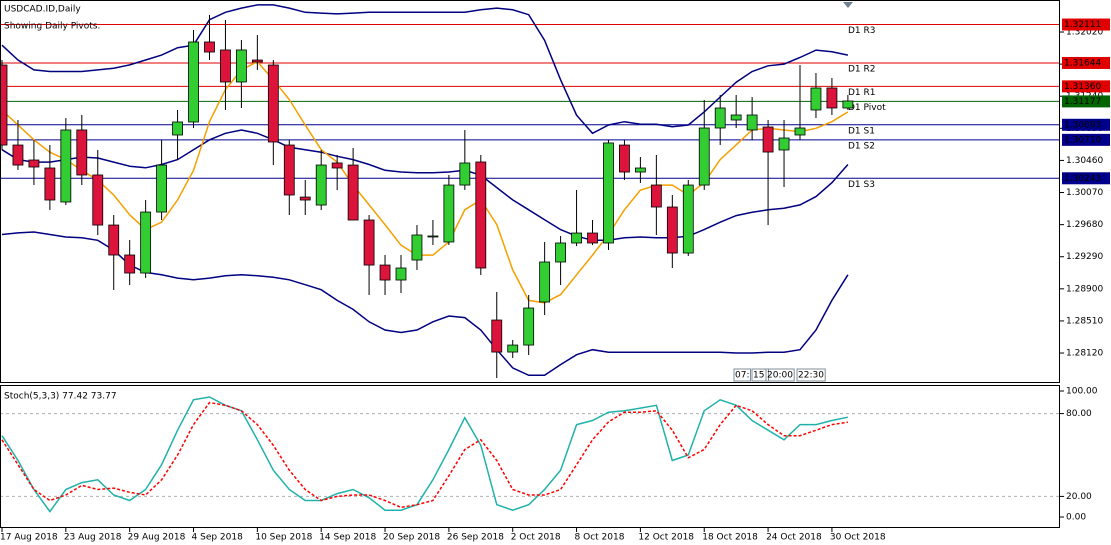  What do you see at coordinates (861, 131) in the screenshot?
I see `pivot-name: D1 S1` at bounding box center [861, 131].